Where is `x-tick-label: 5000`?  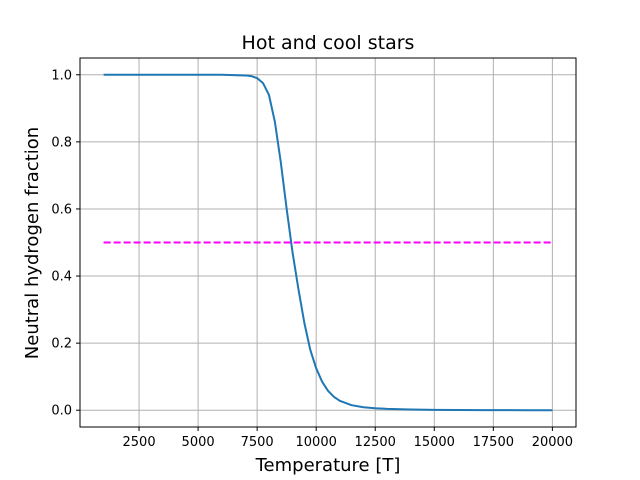 x-tick-label: 5000 is located at coordinates (198, 442).